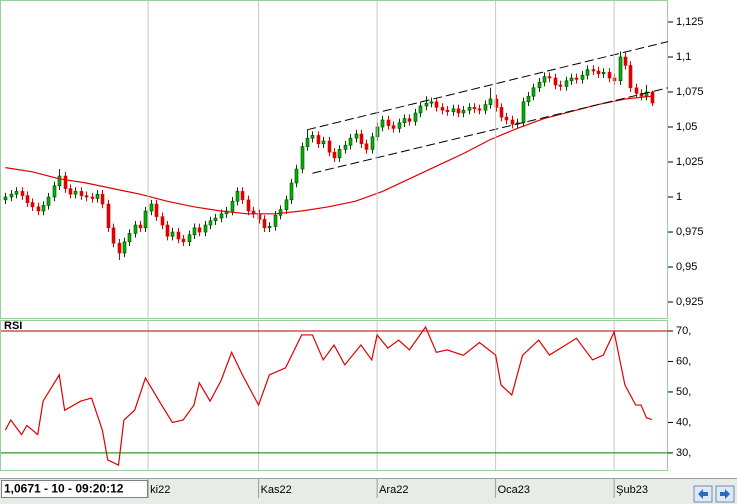 The height and width of the screenshot is (504, 737). What do you see at coordinates (690, 22) in the screenshot?
I see `y-tick-label: 1,125` at bounding box center [690, 22].